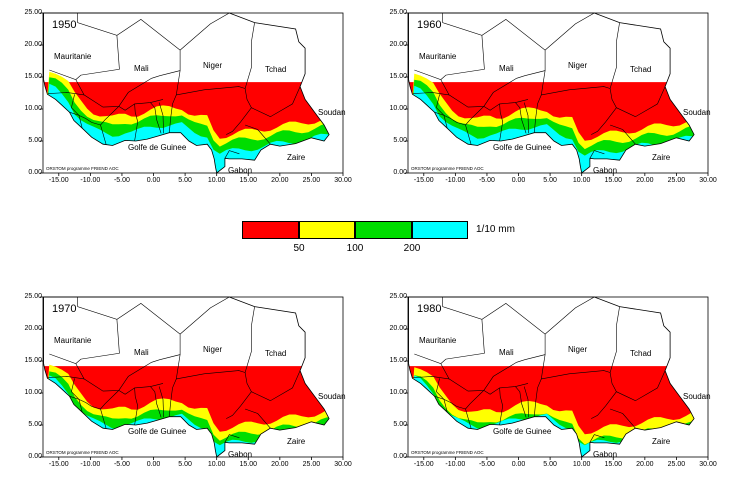  What do you see at coordinates (429, 25) in the screenshot?
I see `panel-year: 1960` at bounding box center [429, 25].